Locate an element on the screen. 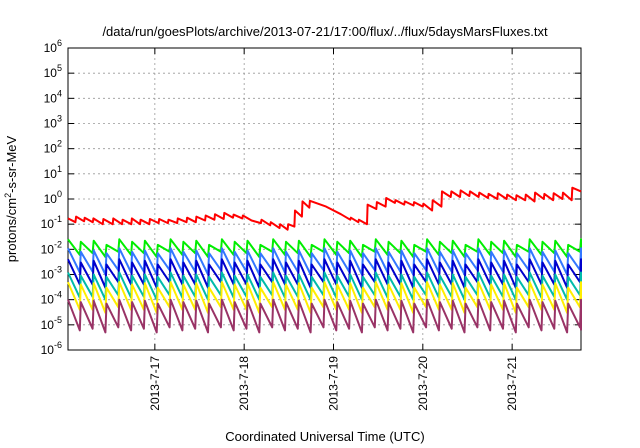 The image size is (640, 448). y-tick-label: 10⁻¹ is located at coordinates (51, 222).